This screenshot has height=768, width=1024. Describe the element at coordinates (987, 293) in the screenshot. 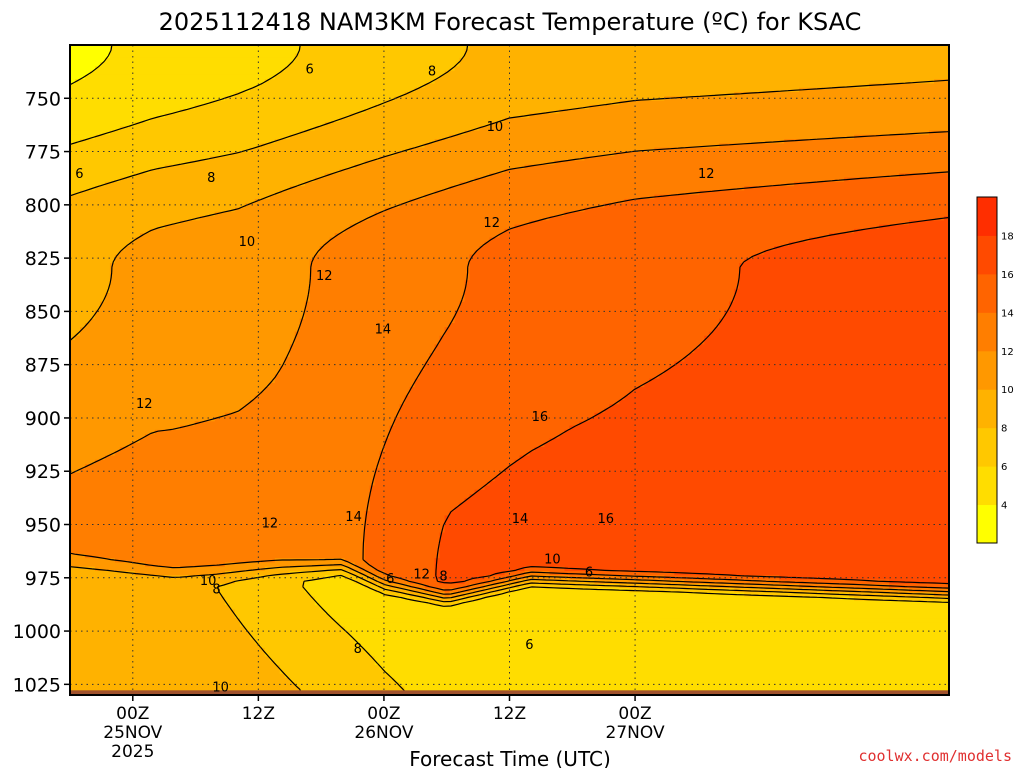

I see `colorbar-segment` at that location.